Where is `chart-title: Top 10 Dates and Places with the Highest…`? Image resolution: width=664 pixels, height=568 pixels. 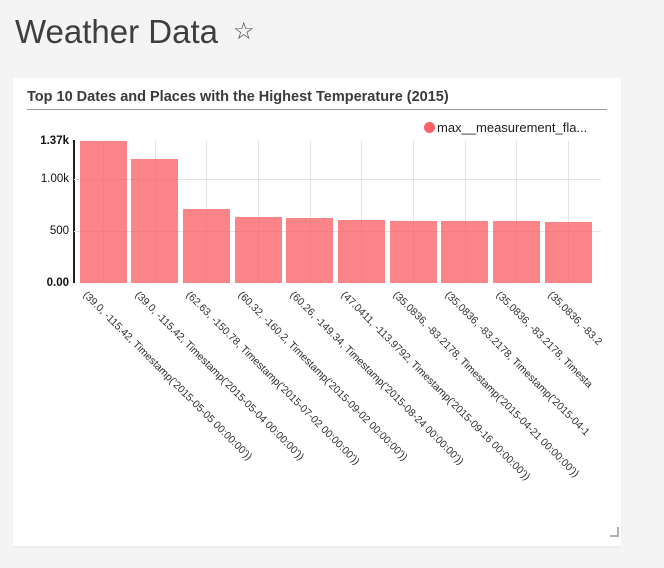 chart-title: Top 10 Dates and Places with the Highest… is located at coordinates (238, 97).